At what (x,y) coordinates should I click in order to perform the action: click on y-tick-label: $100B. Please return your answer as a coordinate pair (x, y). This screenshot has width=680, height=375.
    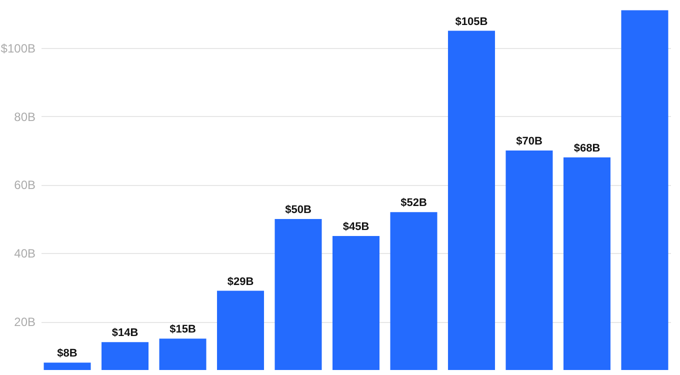
    Looking at the image, I should click on (18, 48).